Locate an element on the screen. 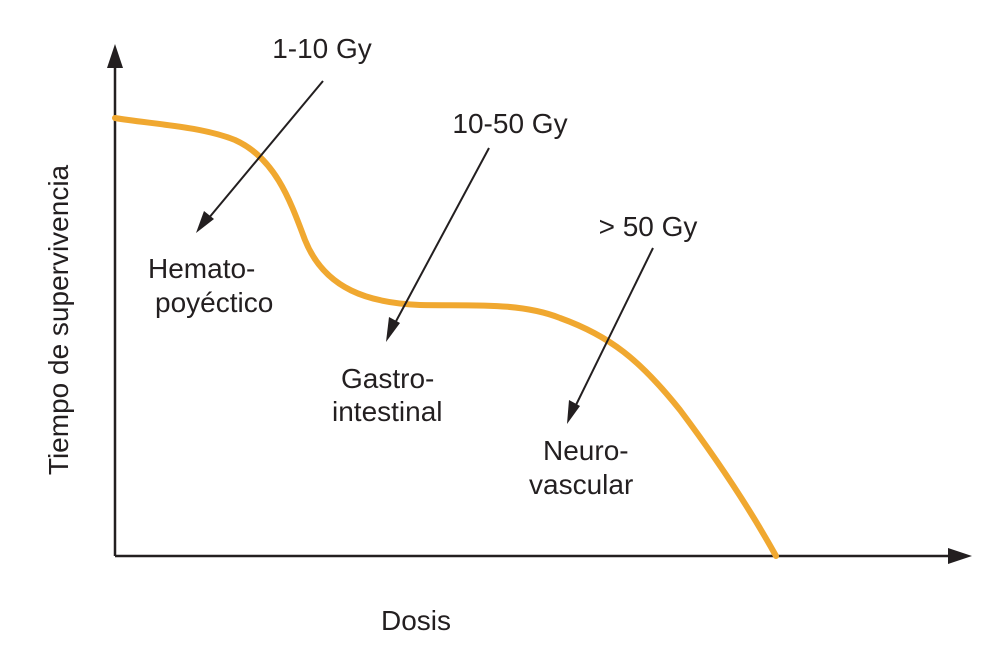 Image resolution: width=1004 pixels, height=658 pixels. dose-label-3: > 50 Gy is located at coordinates (648, 226).